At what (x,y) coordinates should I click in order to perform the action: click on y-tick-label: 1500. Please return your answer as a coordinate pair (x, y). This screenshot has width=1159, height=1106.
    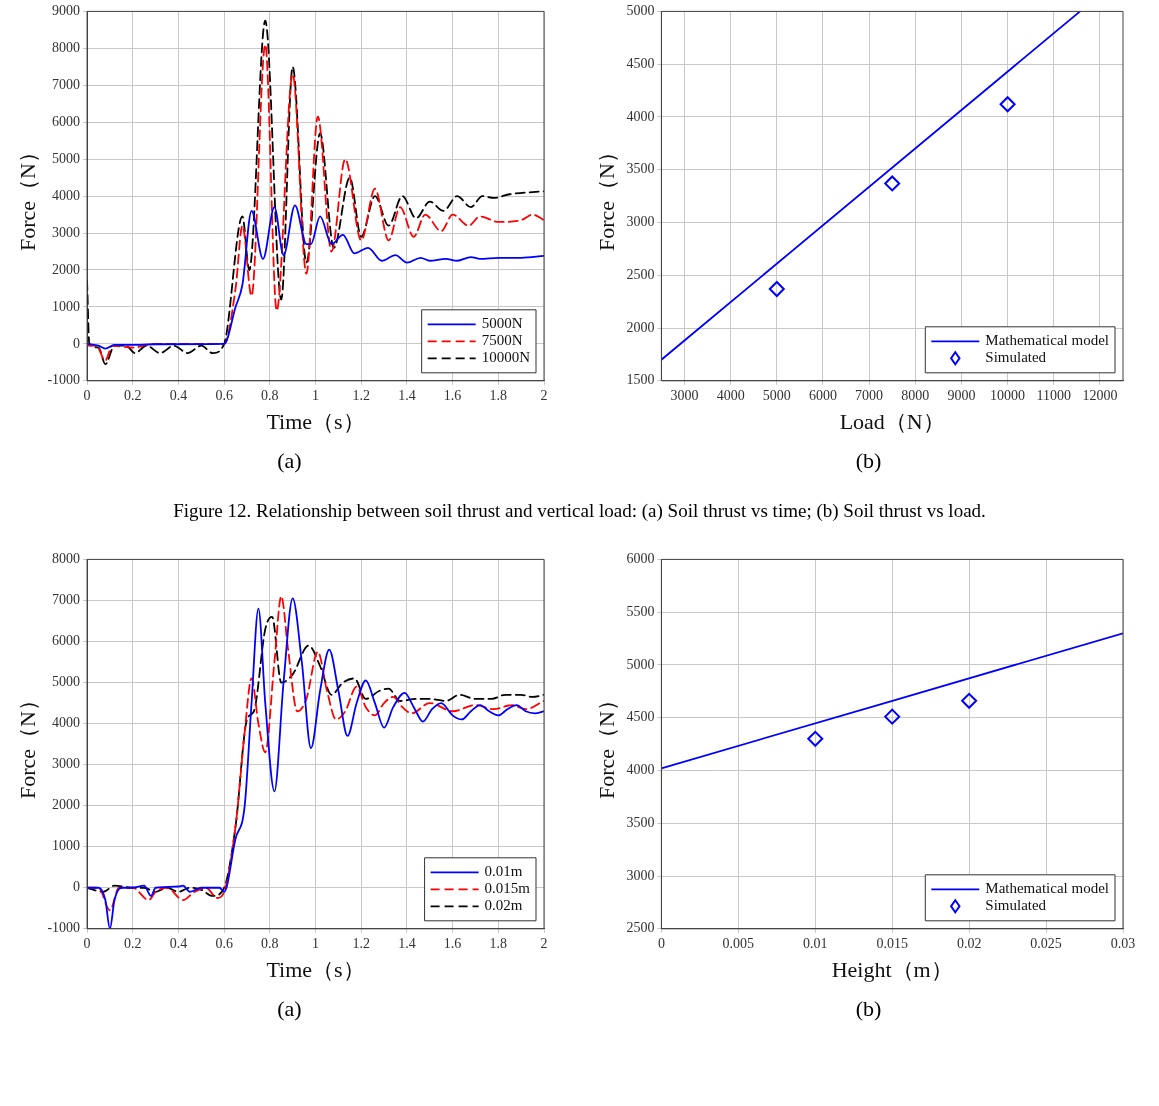
    Looking at the image, I should click on (639, 380).